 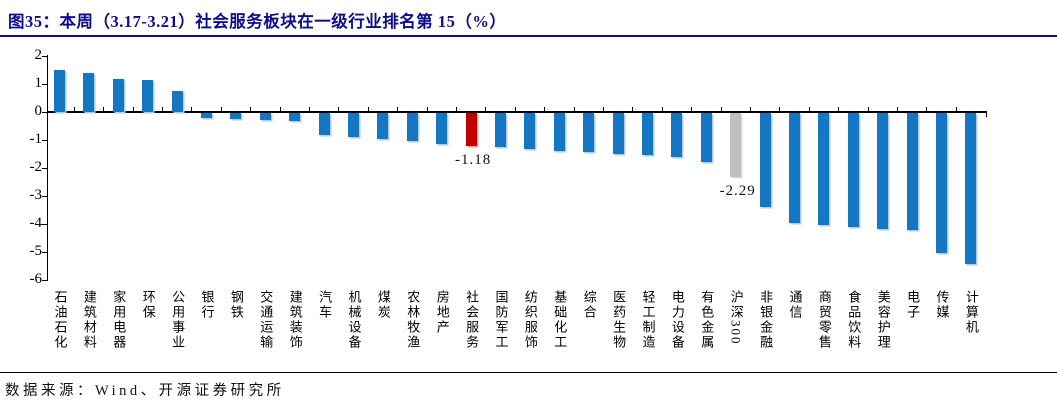 What do you see at coordinates (413, 320) in the screenshot?
I see `category-label-农林牧渔: 农林牧渔` at bounding box center [413, 320].